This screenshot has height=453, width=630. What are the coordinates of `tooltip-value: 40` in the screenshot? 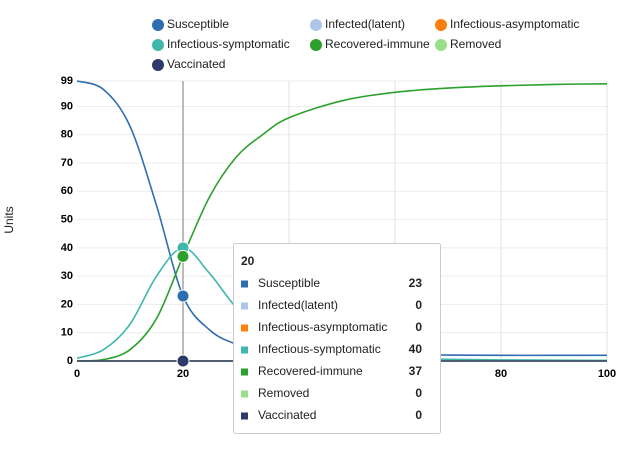 It's located at (416, 349).